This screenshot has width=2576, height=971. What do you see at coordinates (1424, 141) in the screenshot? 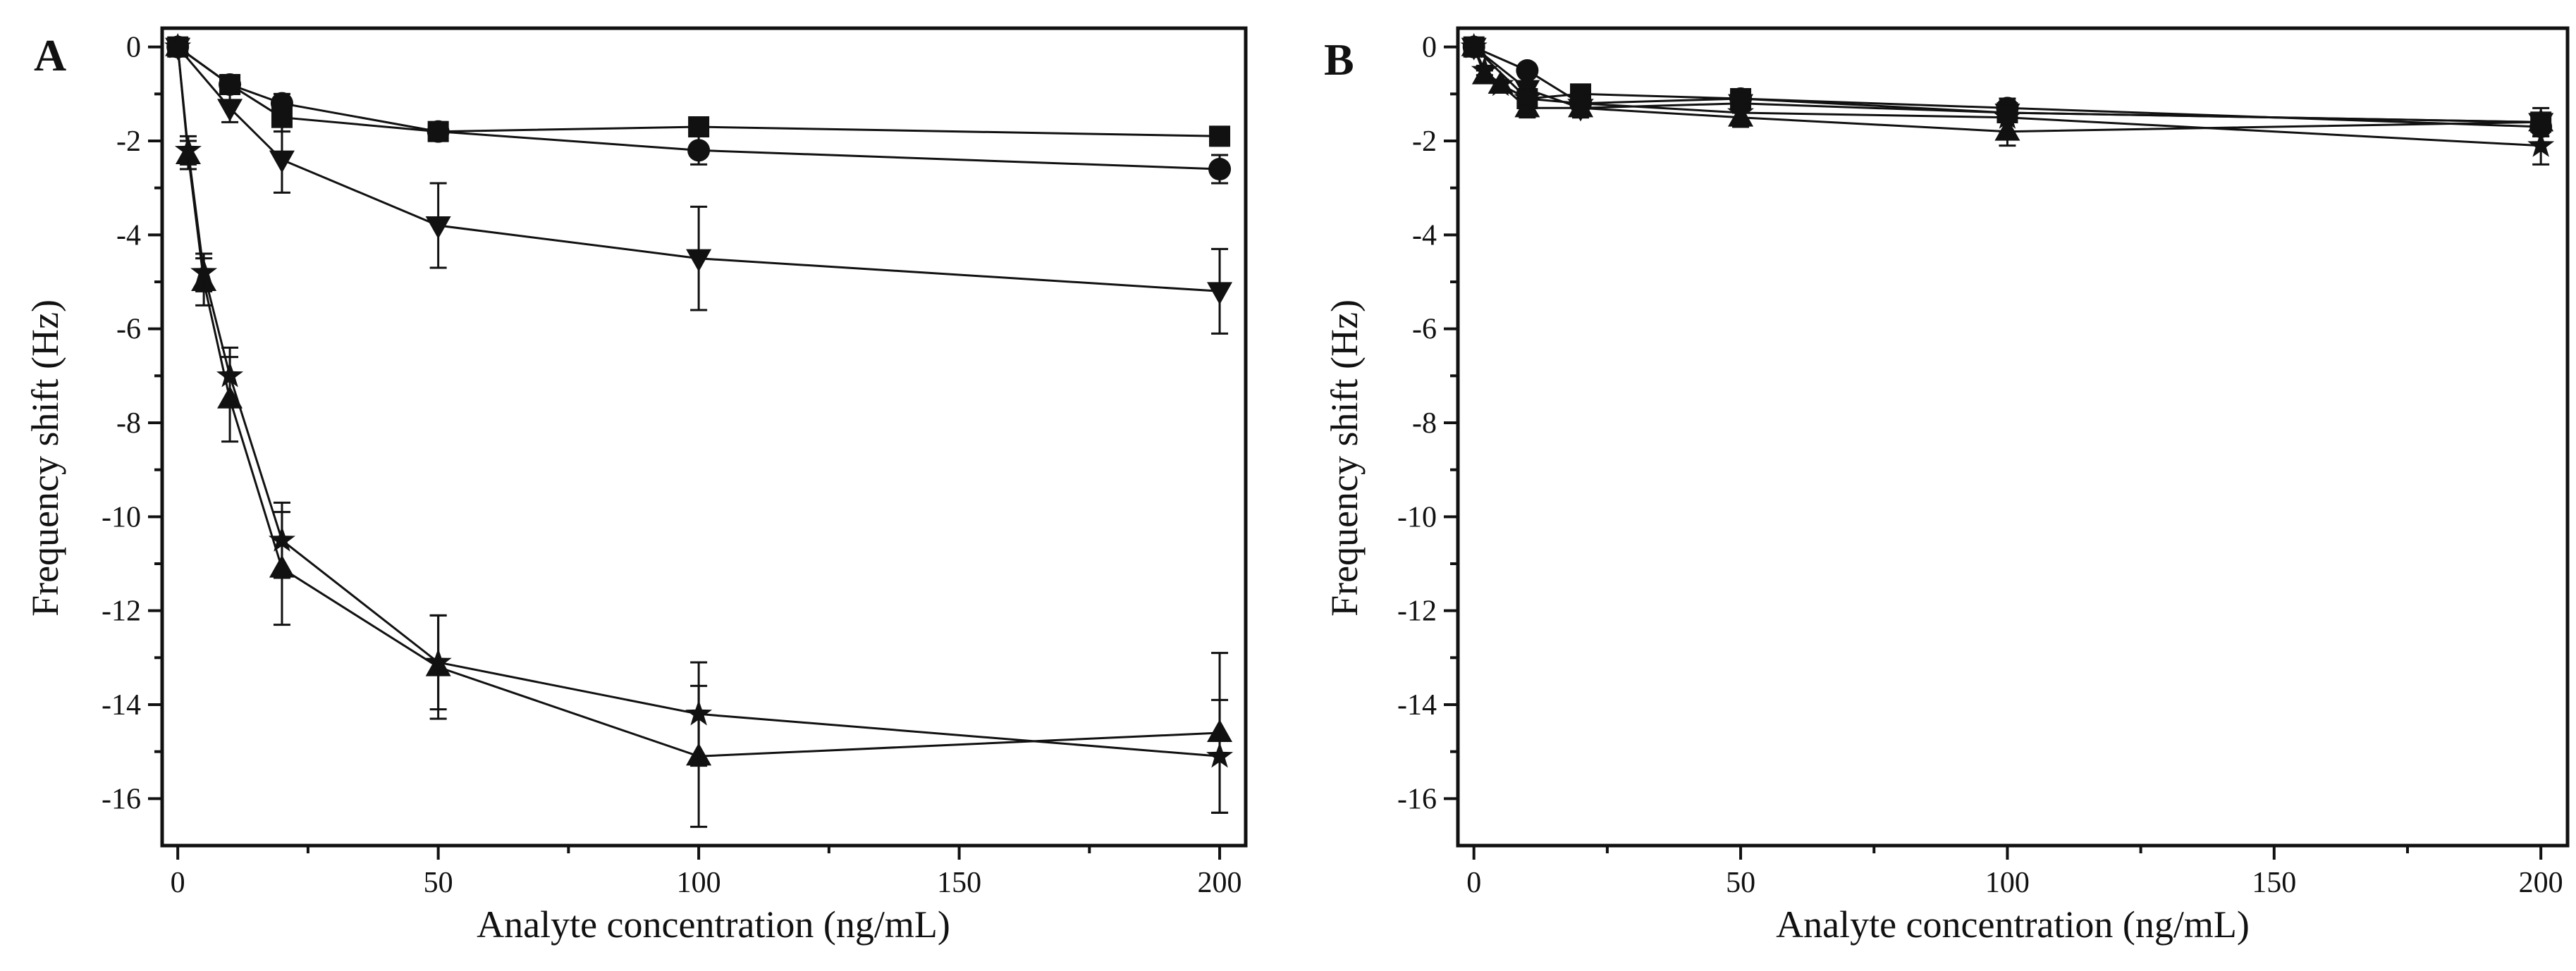
I see `b-y-tick-label: -2` at bounding box center [1424, 141].